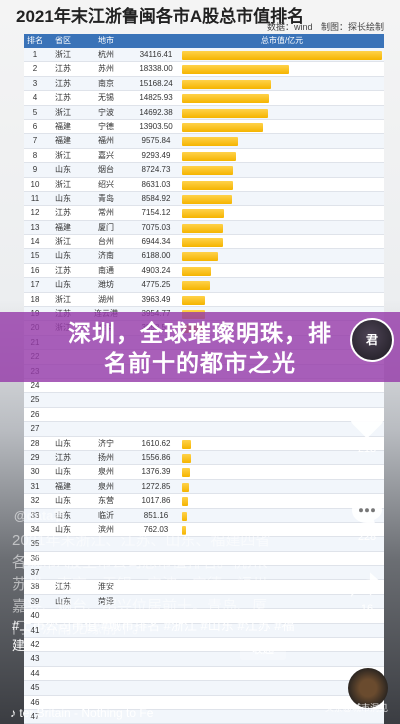 The image size is (400, 724). I want to click on value-cell: 4903.24, so click(156, 270).